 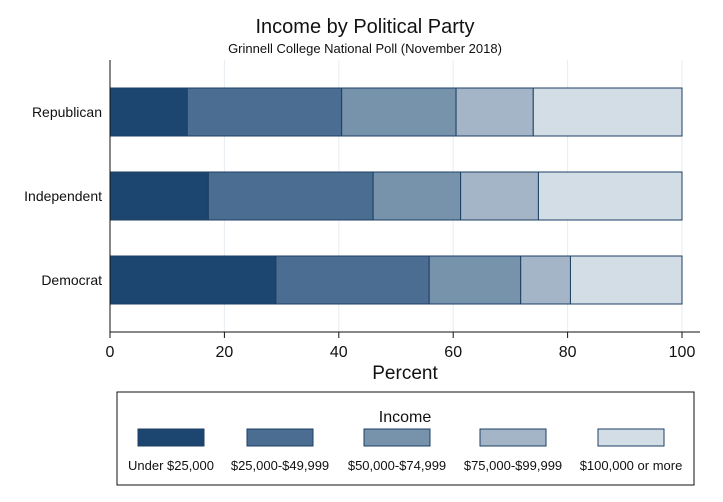 What do you see at coordinates (110, 352) in the screenshot?
I see `x-tick-label: 0` at bounding box center [110, 352].